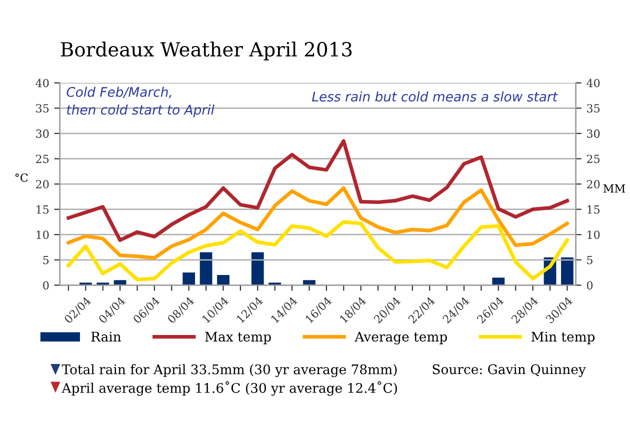  What do you see at coordinates (42, 234) in the screenshot?
I see `y-tick-label: 10` at bounding box center [42, 234].